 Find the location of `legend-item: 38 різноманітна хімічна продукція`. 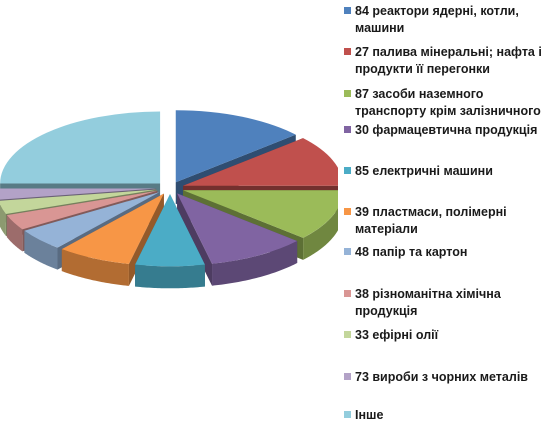

legend-item: 38 різноманітна хімічна продукція is located at coordinates (447, 303).